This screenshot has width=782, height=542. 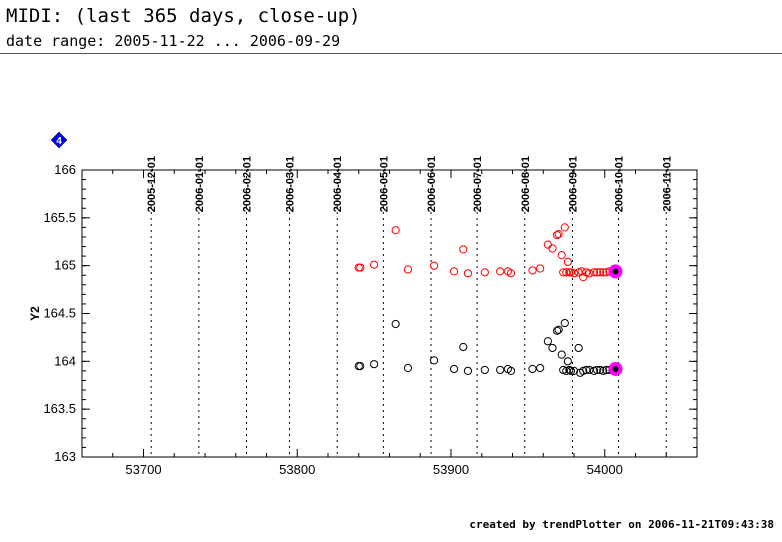 I want to click on legend-marker-icon, so click(x=59, y=140).